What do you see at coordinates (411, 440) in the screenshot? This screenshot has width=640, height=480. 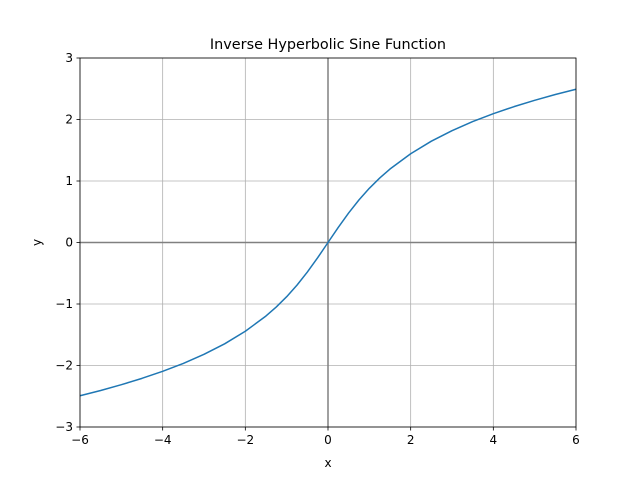 I see `x-tick-label: 2` at bounding box center [411, 440].